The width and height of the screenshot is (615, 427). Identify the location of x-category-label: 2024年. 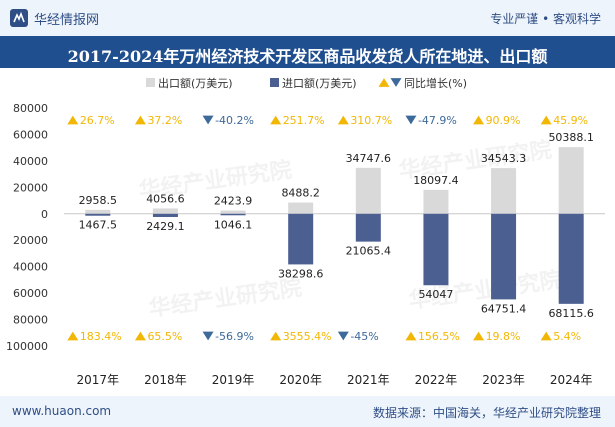
(571, 380).